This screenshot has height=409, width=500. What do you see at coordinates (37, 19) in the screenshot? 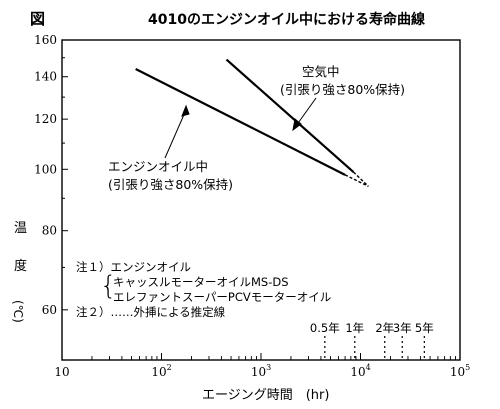
I see `figure-label: 図` at bounding box center [37, 19].